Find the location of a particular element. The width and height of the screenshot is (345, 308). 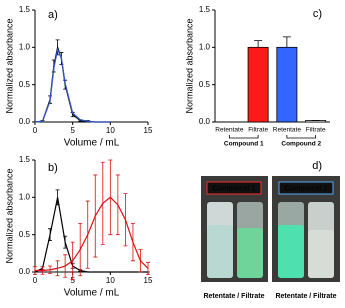

tag-label: Compound 2 is located at coordinates (306, 187).